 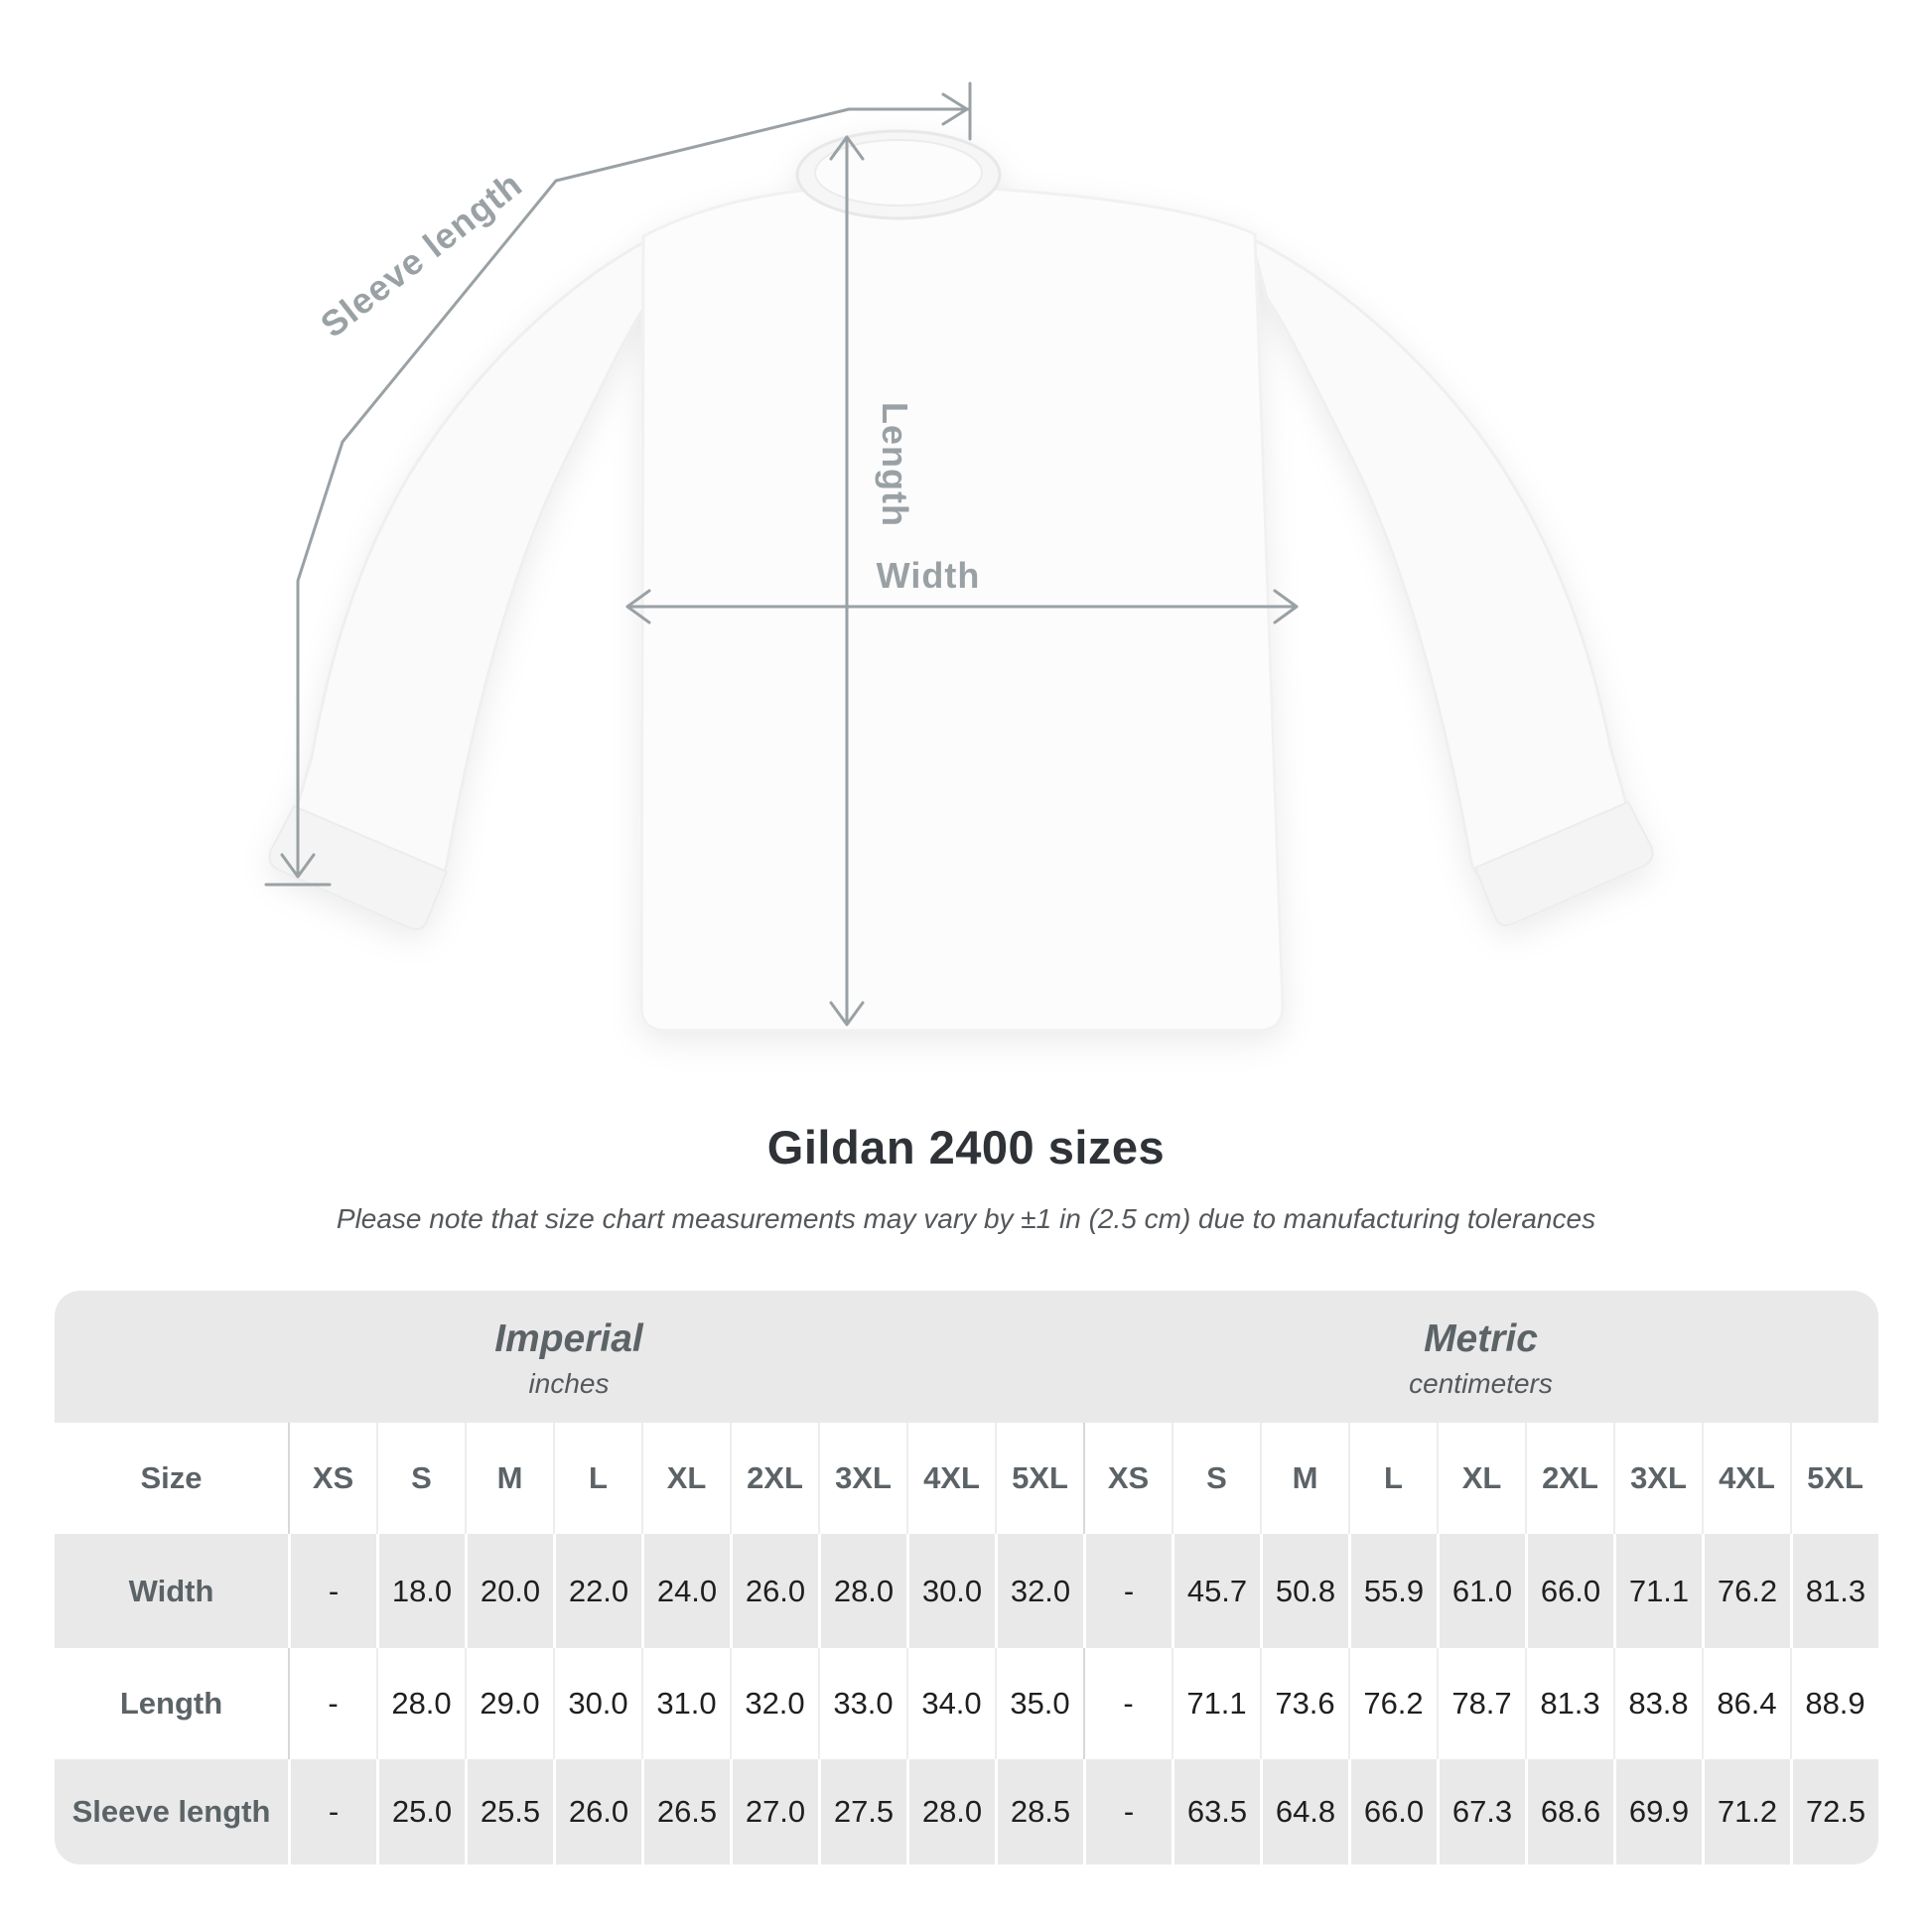 I want to click on size-header-imperial-4: XL, so click(x=686, y=1478).